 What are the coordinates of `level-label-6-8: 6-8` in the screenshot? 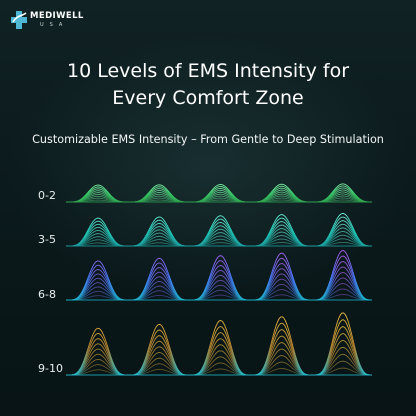 It's located at (47, 294).